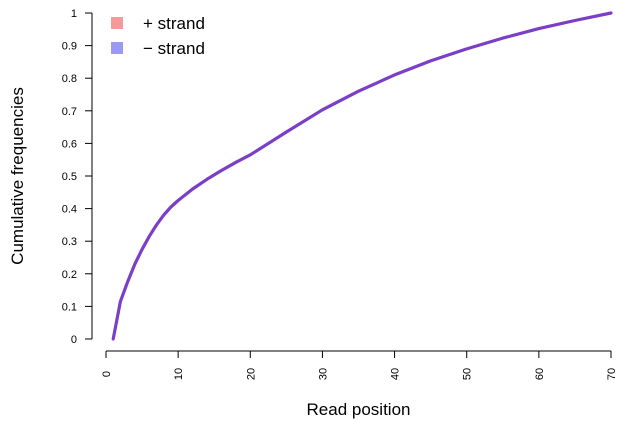 This screenshot has width=617, height=421. Describe the element at coordinates (69, 79) in the screenshot. I see `y-tick-label: 0.8` at that location.